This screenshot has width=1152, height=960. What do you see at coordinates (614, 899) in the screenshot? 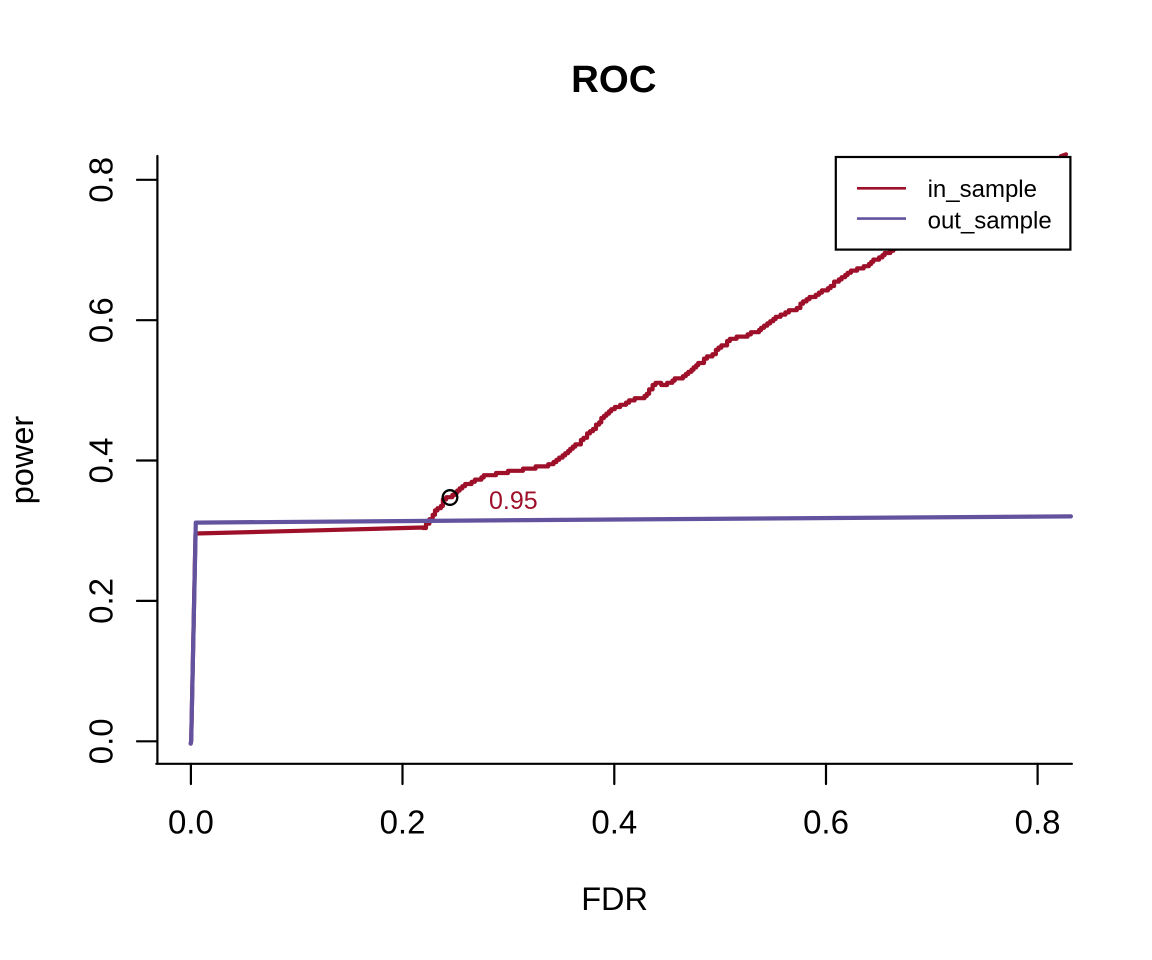
I see `svg-text: FDR` at bounding box center [614, 899].